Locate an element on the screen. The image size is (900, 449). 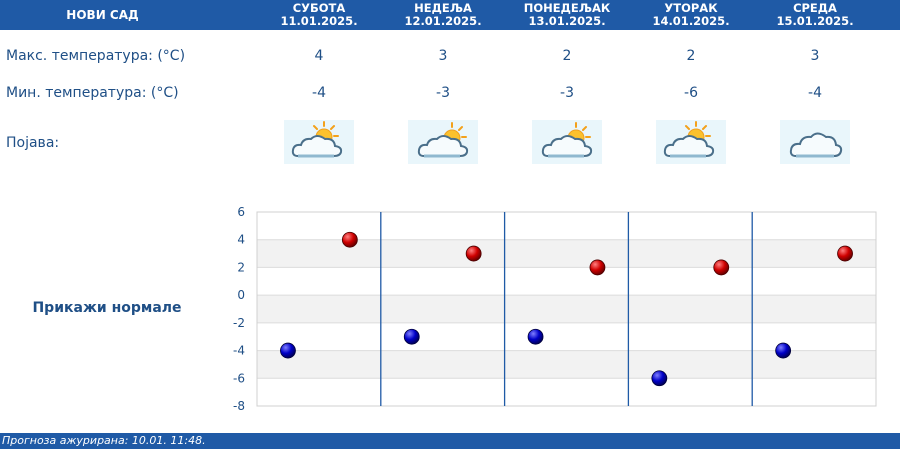
update-footer: Прогноза ажурирана: 10.01. 11:48. is located at coordinates (450, 441).